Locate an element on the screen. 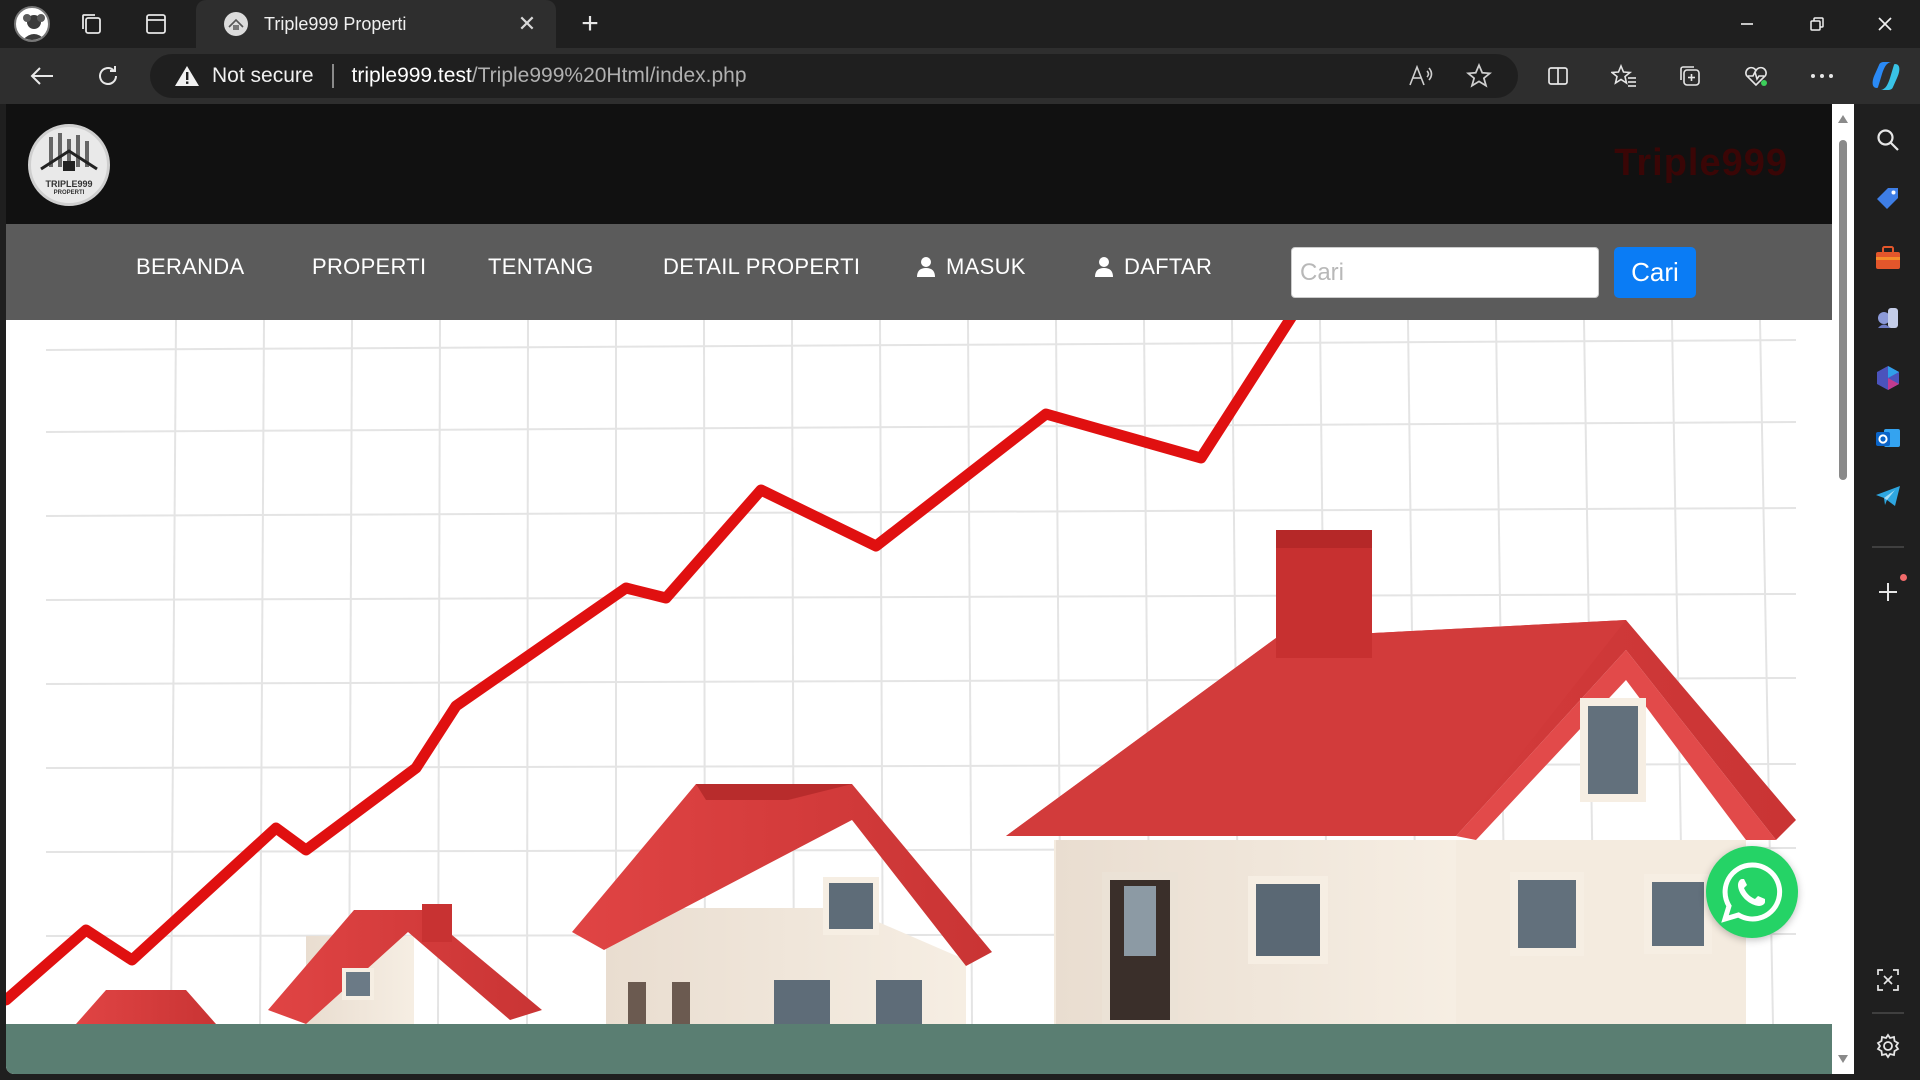 The width and height of the screenshot is (1920, 1080). browser-titlebar: Triple999 Properti ✕ + is located at coordinates (960, 24).